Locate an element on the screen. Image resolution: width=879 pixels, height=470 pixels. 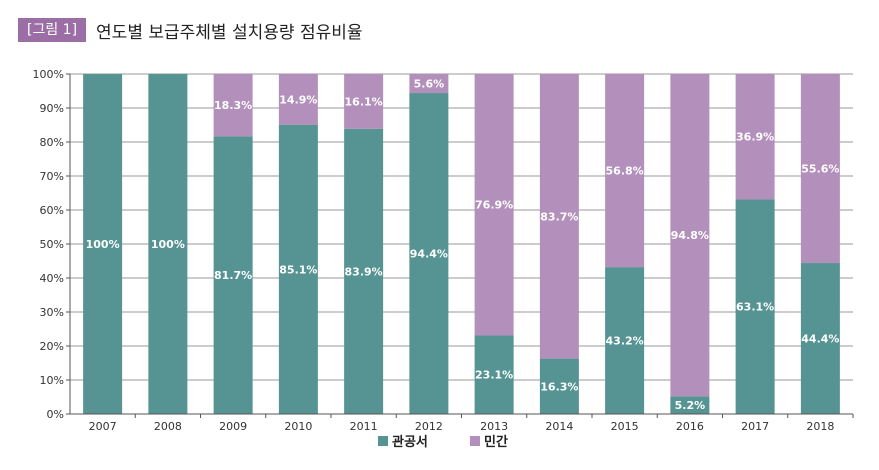
y-tick-label: 30% is located at coordinates (52, 312).